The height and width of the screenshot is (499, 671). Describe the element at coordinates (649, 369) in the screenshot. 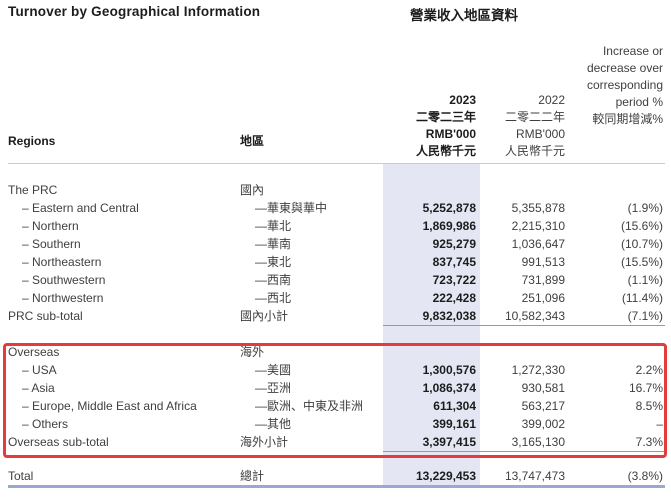

I see `pct-change-cell: 2.2%` at that location.